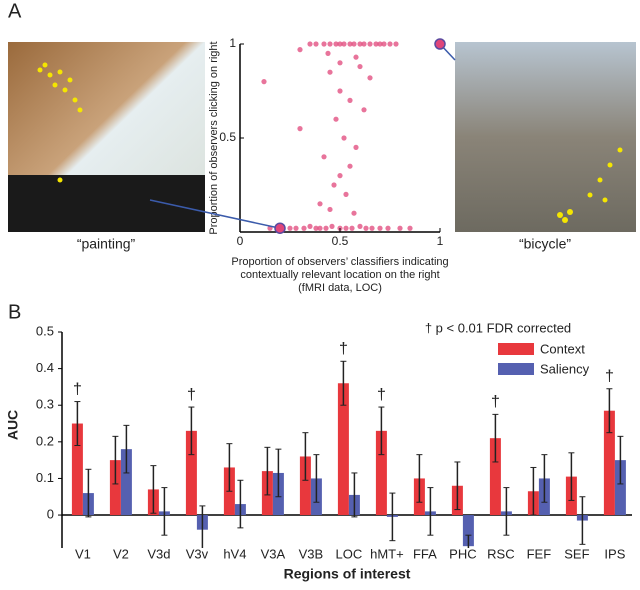 This screenshot has width=640, height=590. I want to click on y-tick-label: 0.2, so click(45, 440).